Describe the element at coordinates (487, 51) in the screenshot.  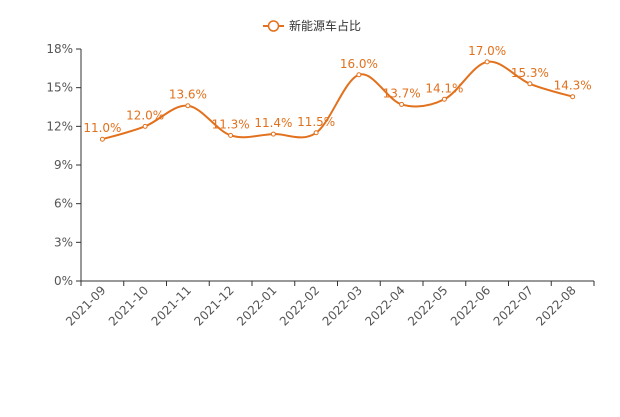
I see `data-label: 17.0%` at that location.